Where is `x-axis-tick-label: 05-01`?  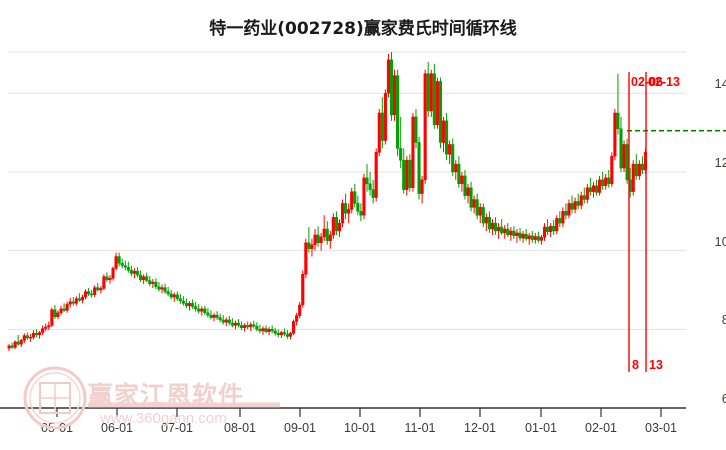 x-axis-tick-label: 05-01 is located at coordinates (57, 428).